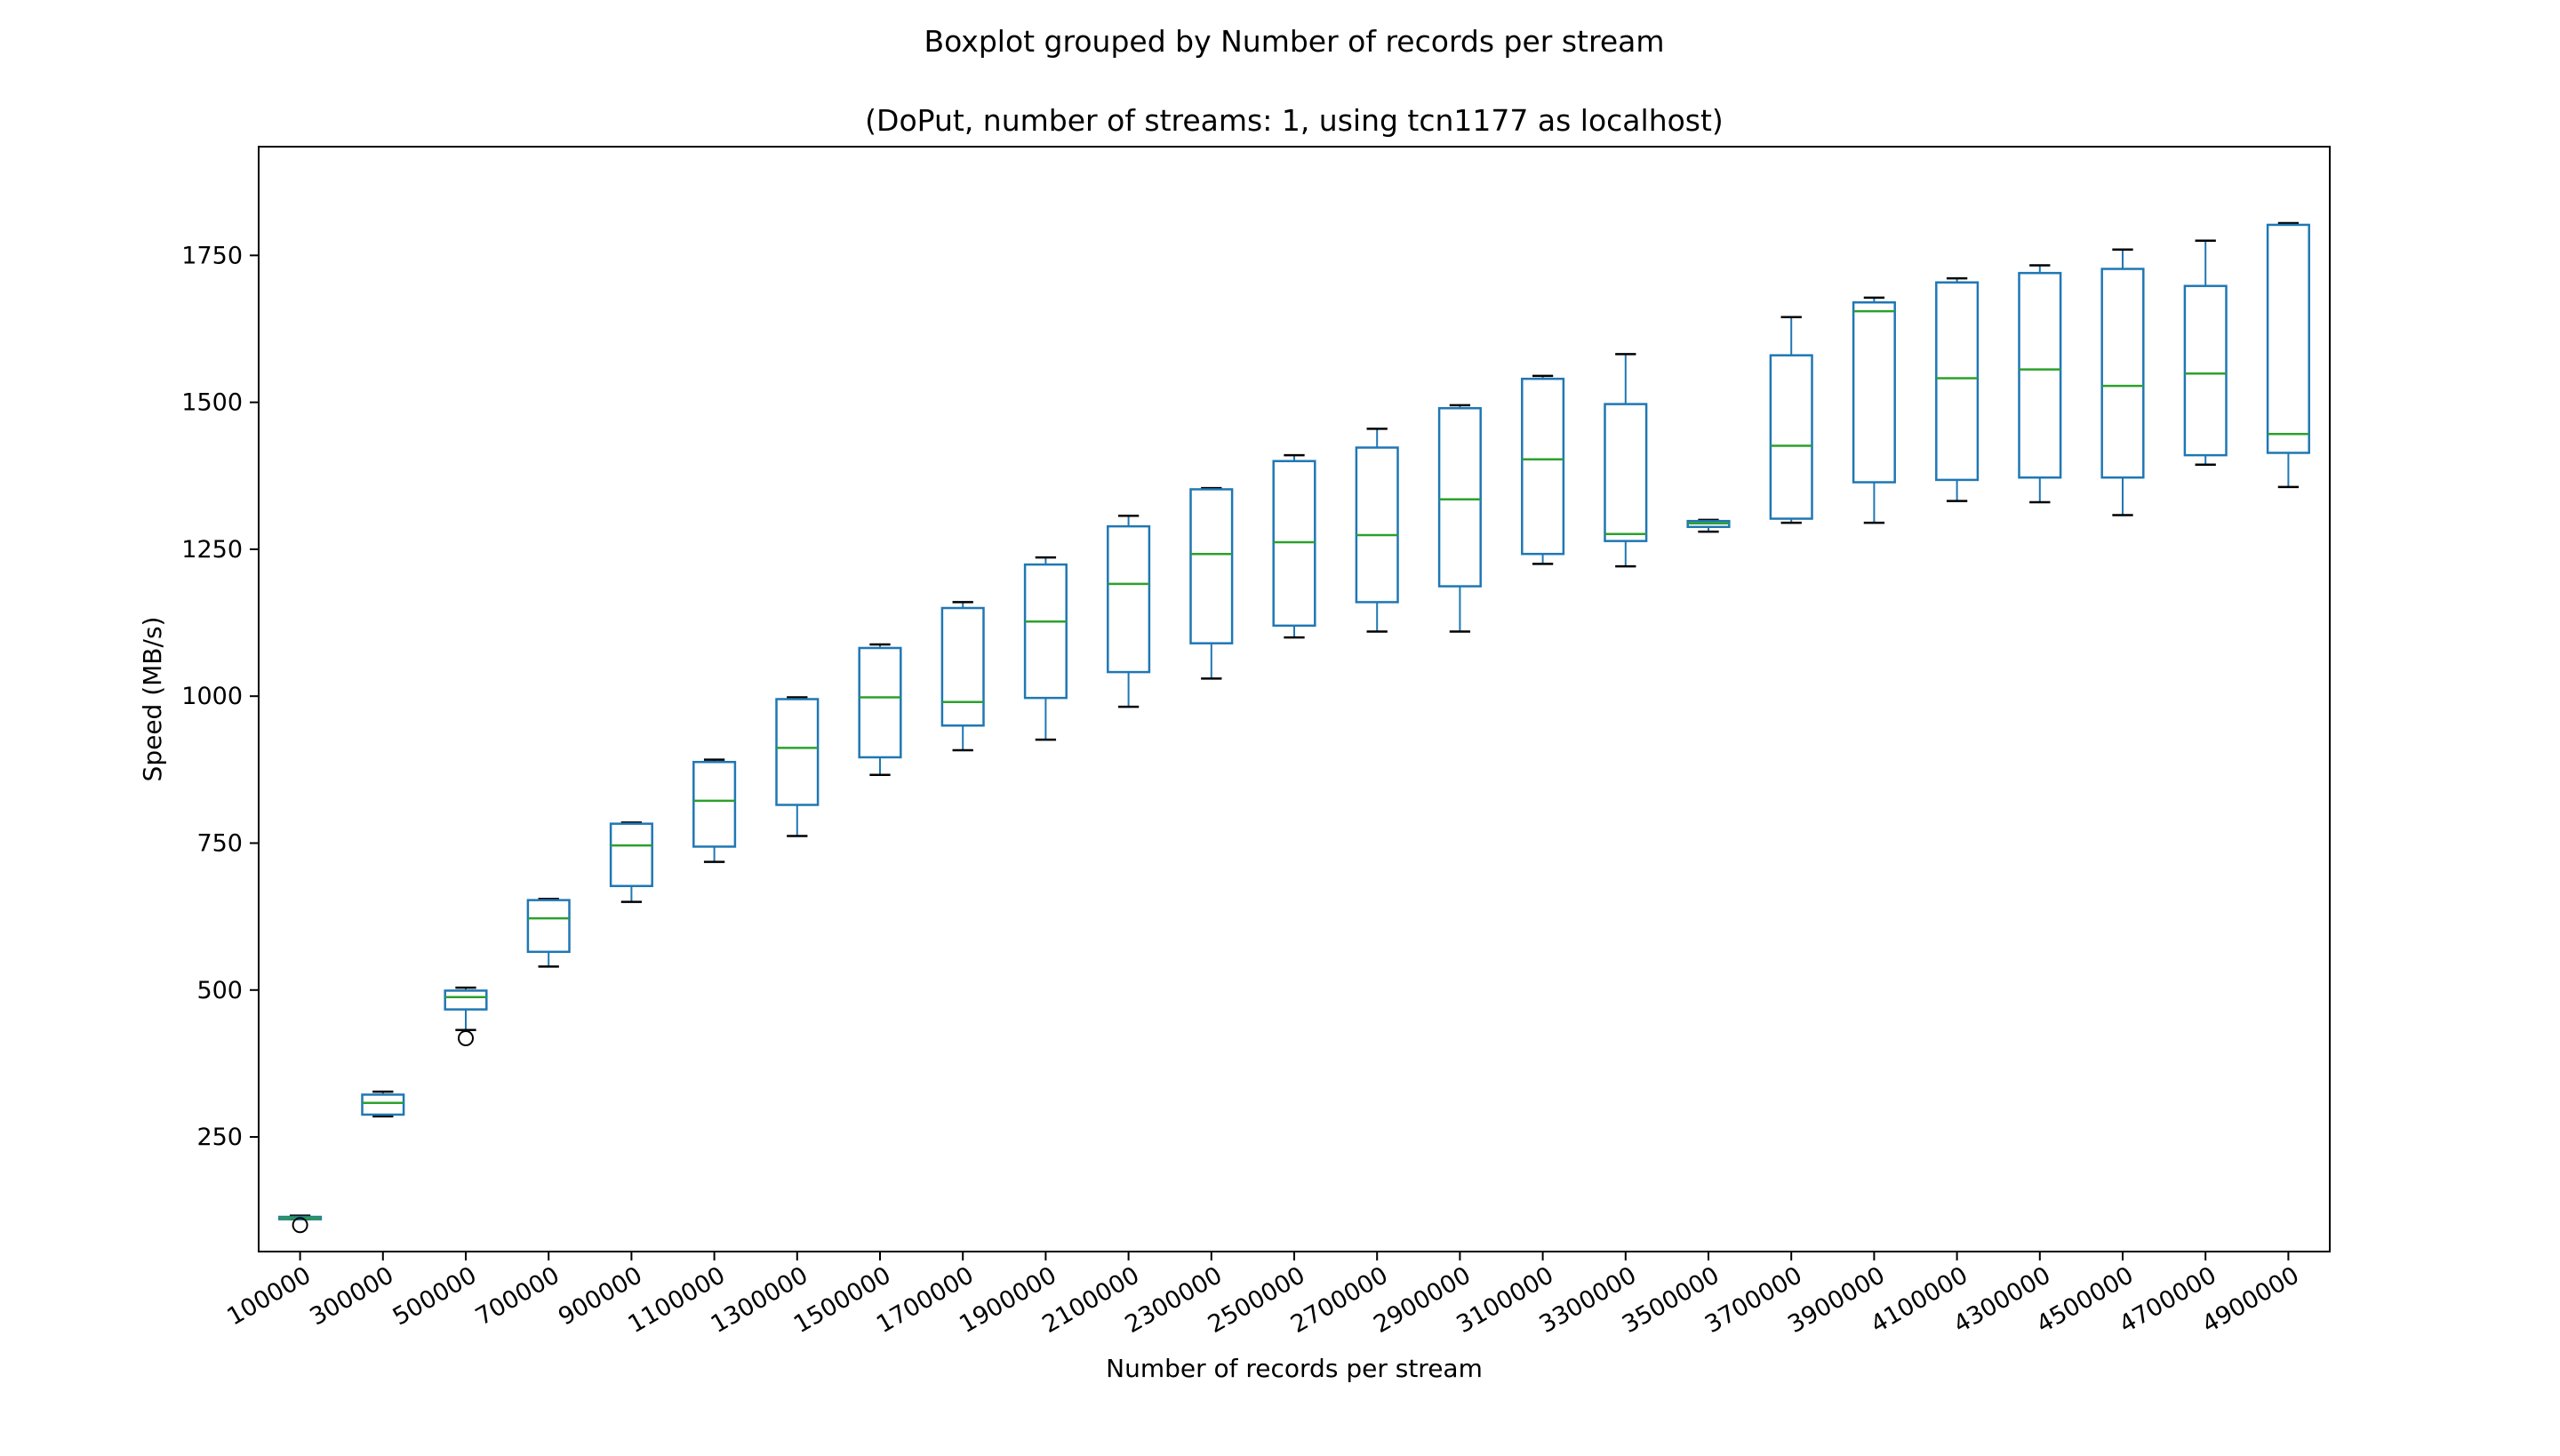 The image size is (2560, 1456). I want to click on y-tick-label: 1000, so click(212, 696).